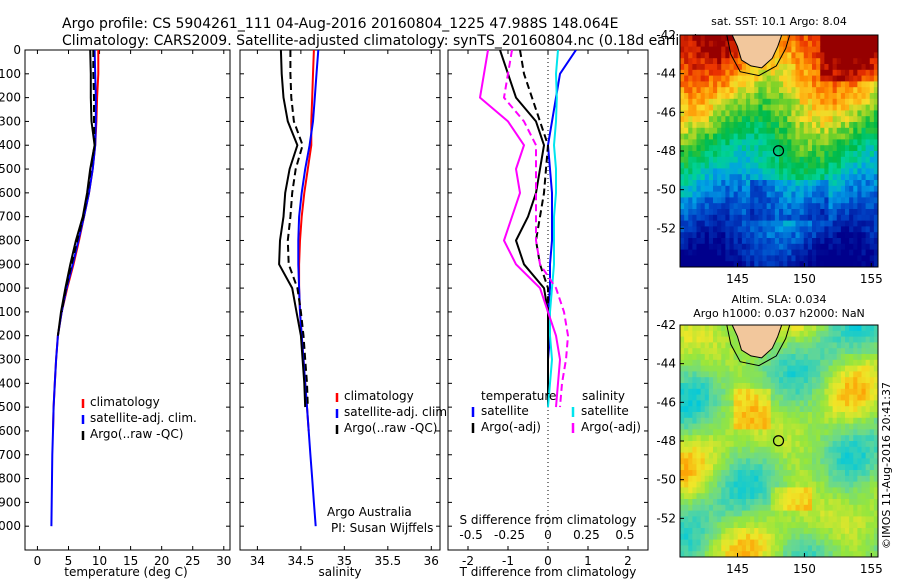 This screenshot has height=580, width=900. Describe the element at coordinates (339, 572) in the screenshot. I see `salinity-xlabel: salinity` at that location.